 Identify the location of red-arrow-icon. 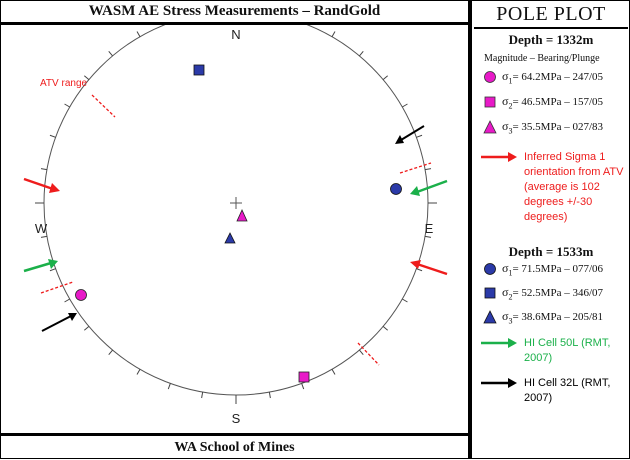
(499, 157).